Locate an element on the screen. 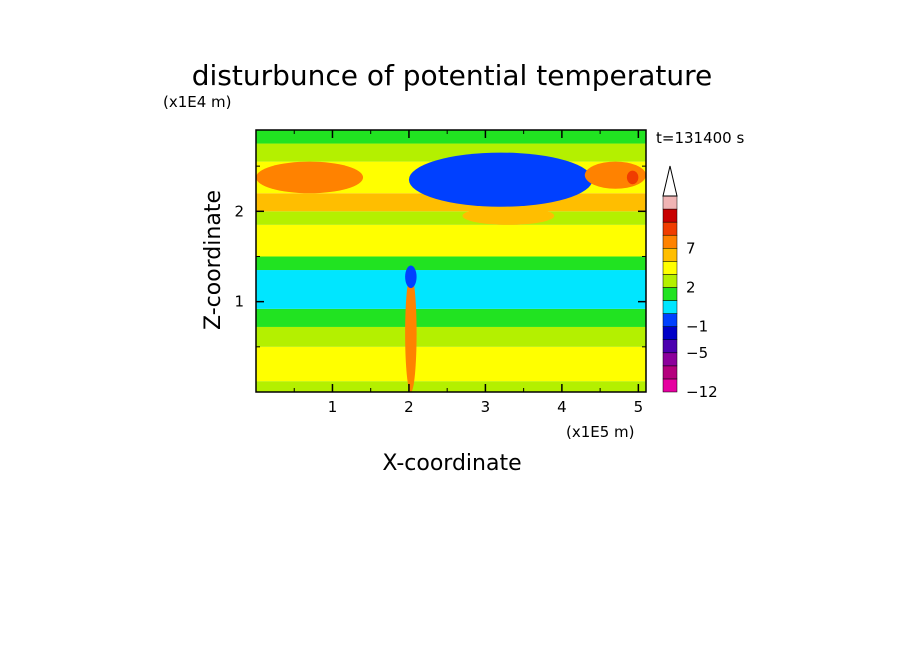 This screenshot has height=658, width=904. chart-title: disturbunce of potential temperature is located at coordinates (452, 75).